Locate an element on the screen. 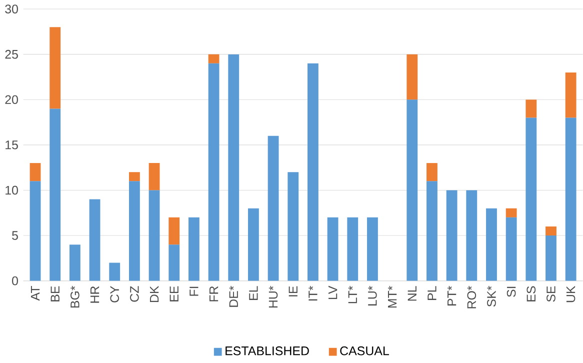  x-tick-label: RO* is located at coordinates (471, 297).